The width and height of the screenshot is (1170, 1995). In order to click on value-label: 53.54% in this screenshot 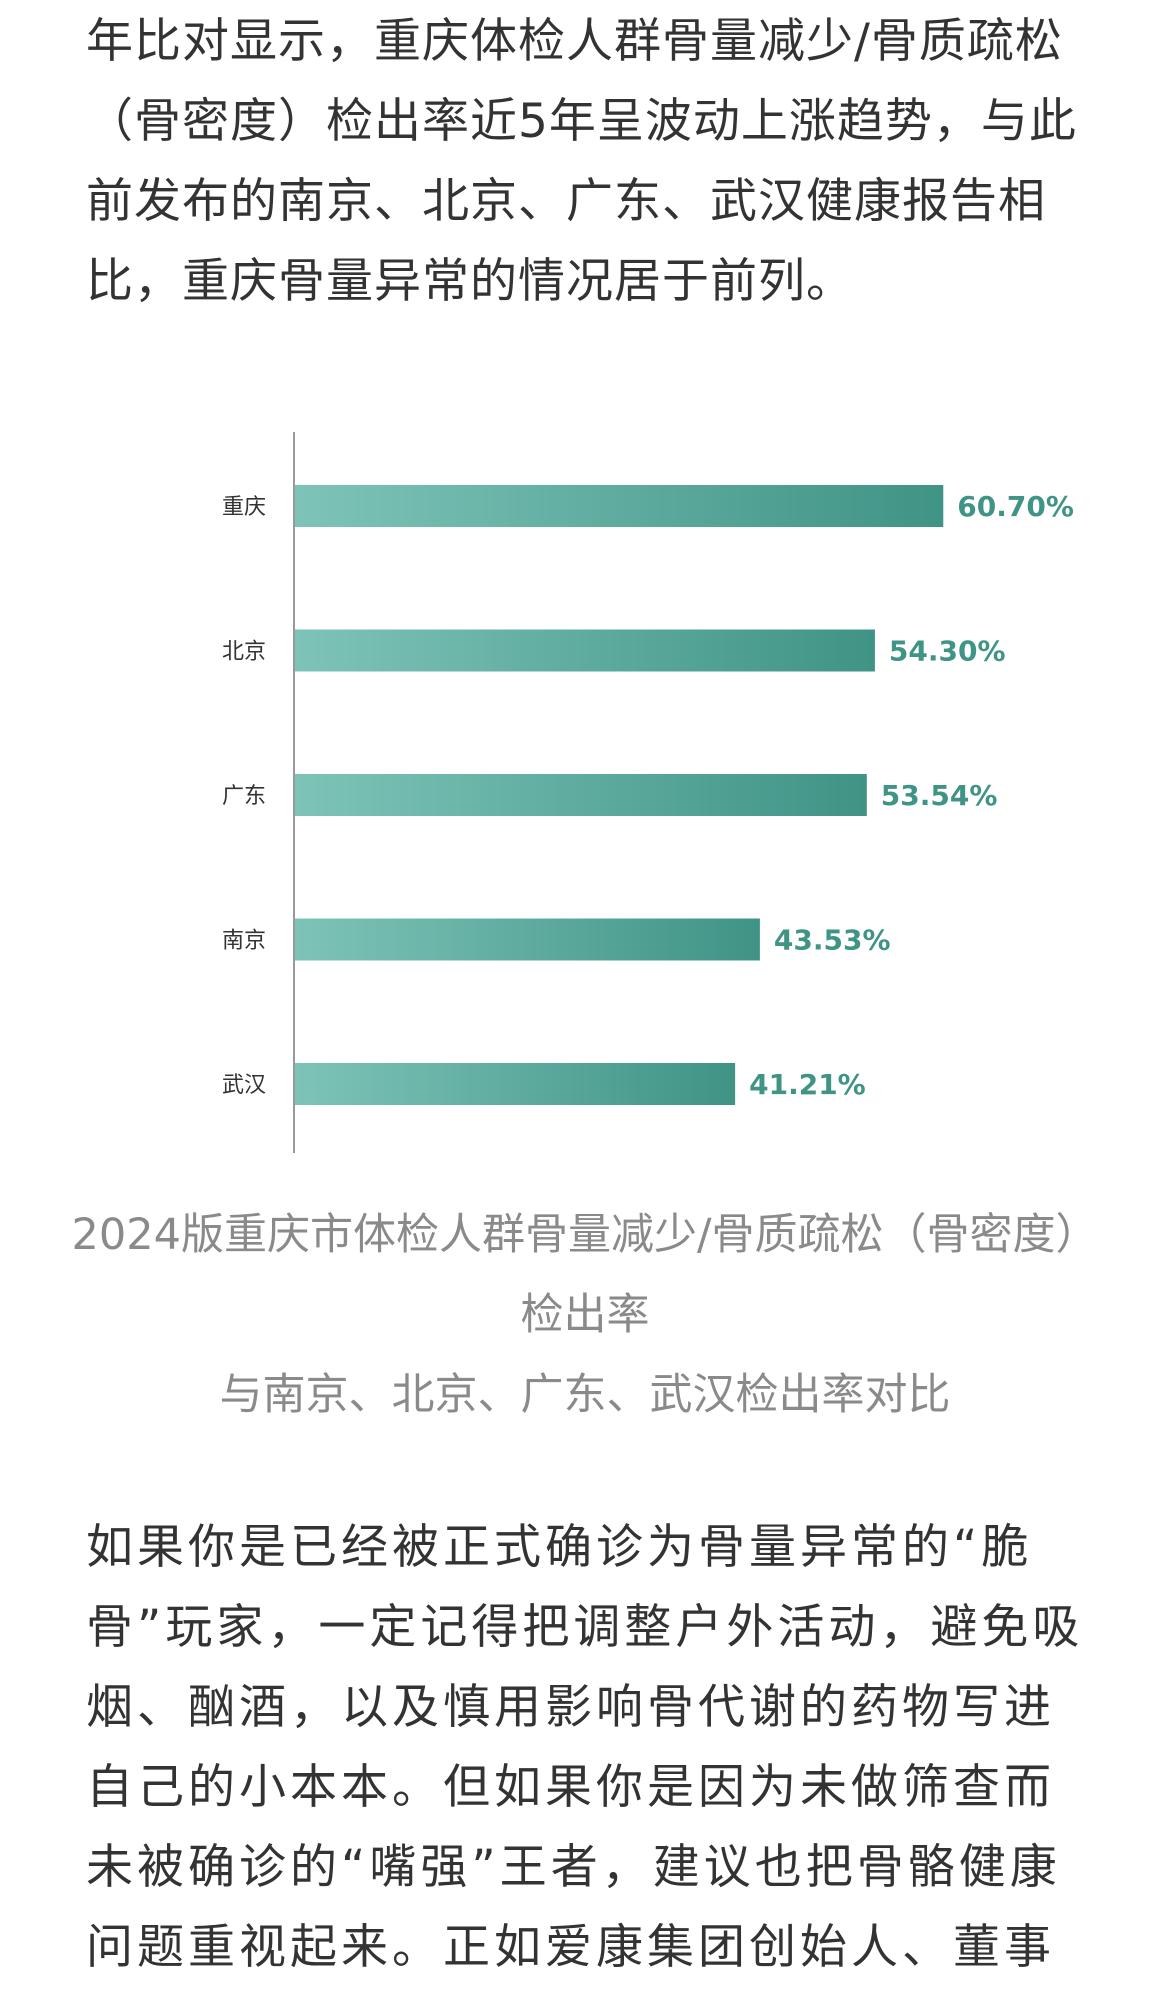, I will do `click(939, 795)`.